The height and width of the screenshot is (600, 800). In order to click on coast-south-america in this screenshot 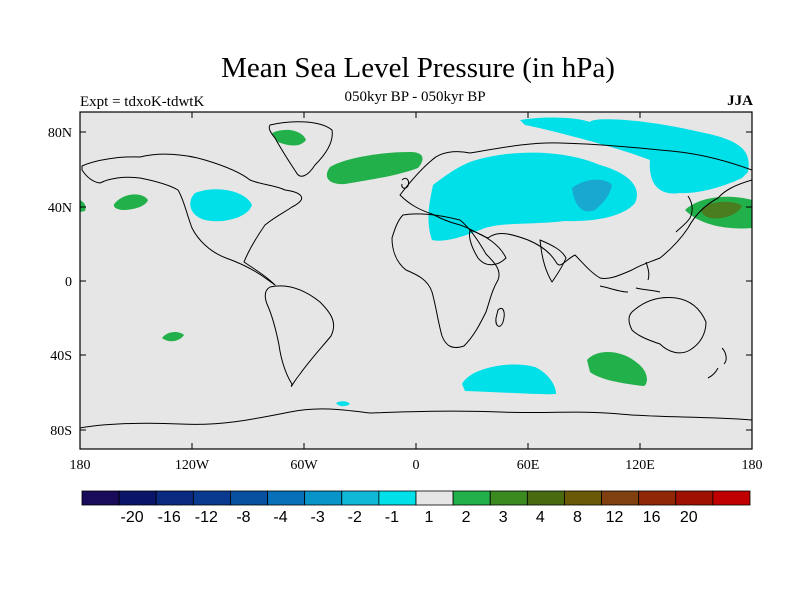, I will do `click(299, 336)`.